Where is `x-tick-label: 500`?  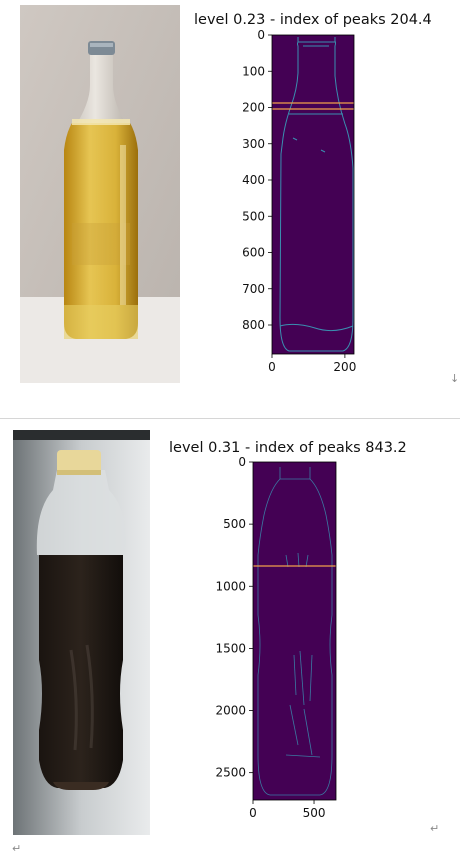 x-tick-label: 500 is located at coordinates (314, 813).